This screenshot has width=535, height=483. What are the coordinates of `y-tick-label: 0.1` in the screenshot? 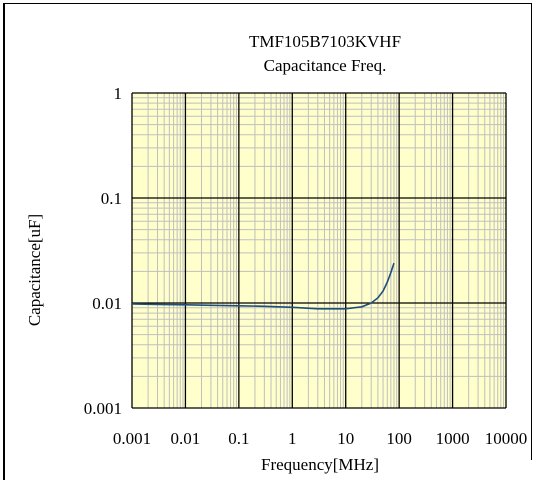 It's located at (111, 198).